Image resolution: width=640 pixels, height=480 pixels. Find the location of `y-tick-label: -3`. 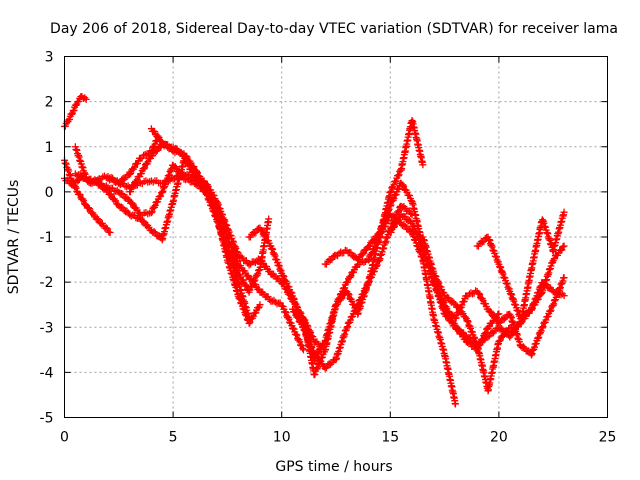

y-tick-label: -3 is located at coordinates (47, 328).